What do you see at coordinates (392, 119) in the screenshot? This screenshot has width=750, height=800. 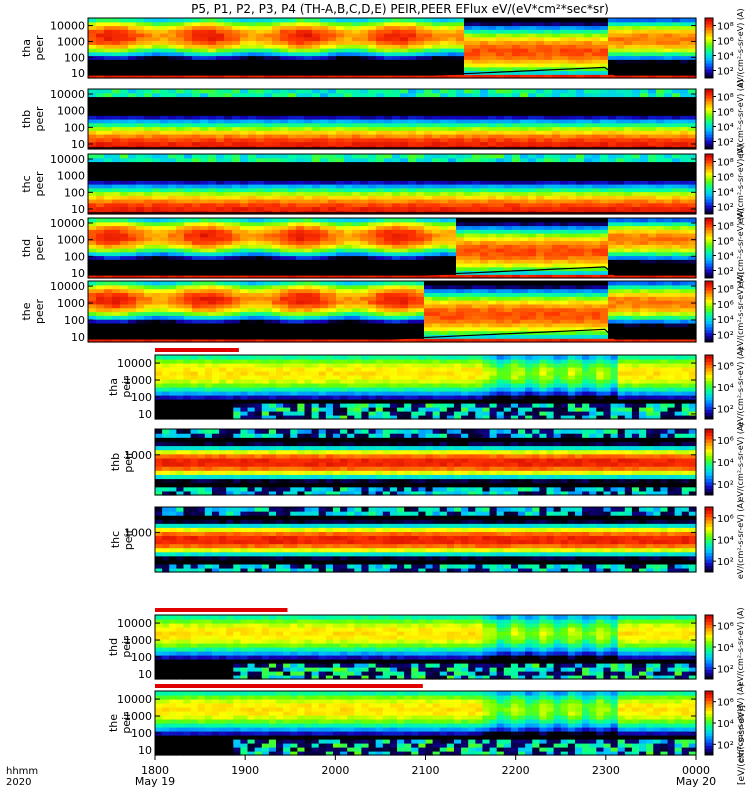 I see `spectrogram-thb-peer` at bounding box center [392, 119].